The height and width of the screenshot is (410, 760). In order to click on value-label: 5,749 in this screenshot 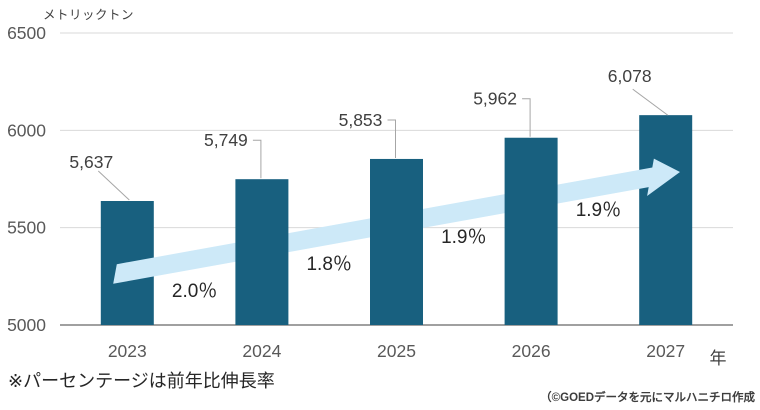, I will do `click(226, 140)`.